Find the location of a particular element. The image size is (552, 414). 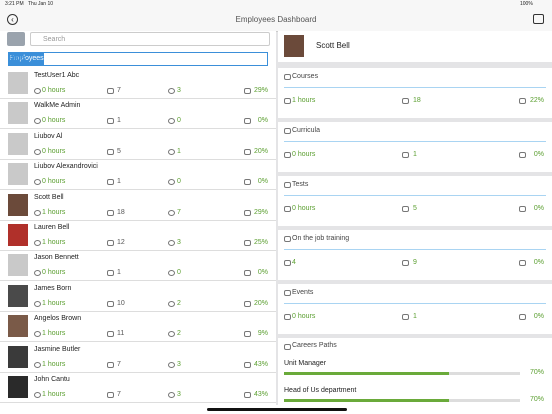

section-title: Tests is located at coordinates (300, 184).